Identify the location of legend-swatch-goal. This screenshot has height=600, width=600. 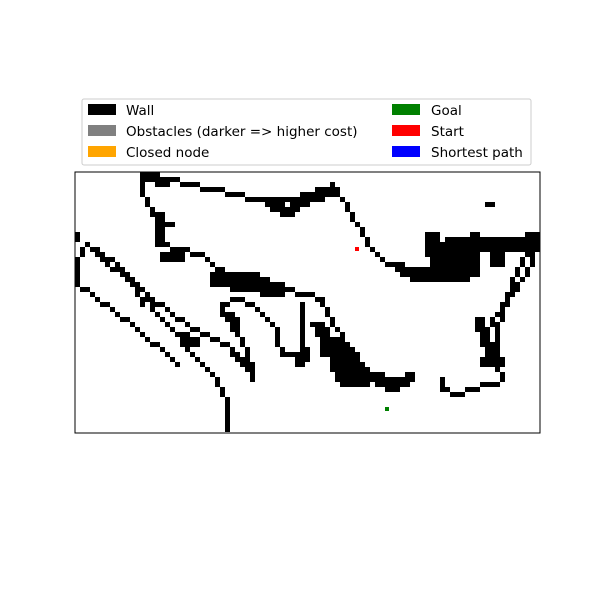
(406, 109).